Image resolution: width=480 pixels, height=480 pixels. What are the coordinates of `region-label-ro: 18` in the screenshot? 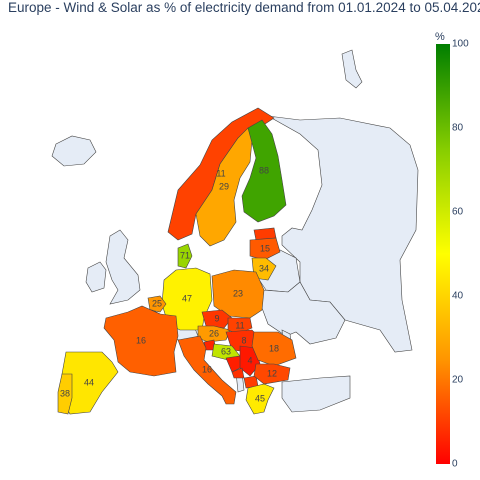 It's located at (274, 348).